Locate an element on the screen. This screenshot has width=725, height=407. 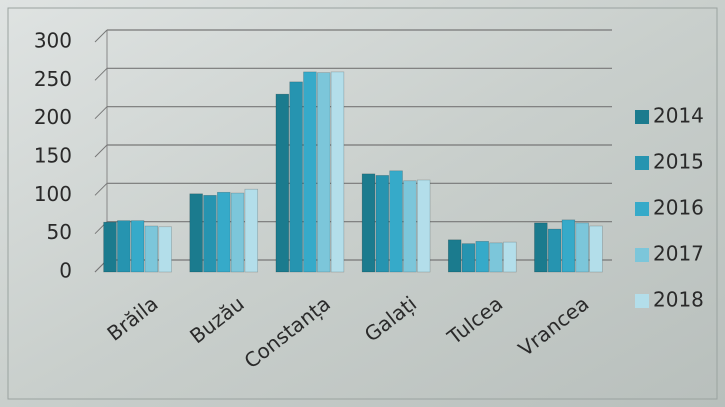
y-tick-label: 300 is located at coordinates (53, 41).